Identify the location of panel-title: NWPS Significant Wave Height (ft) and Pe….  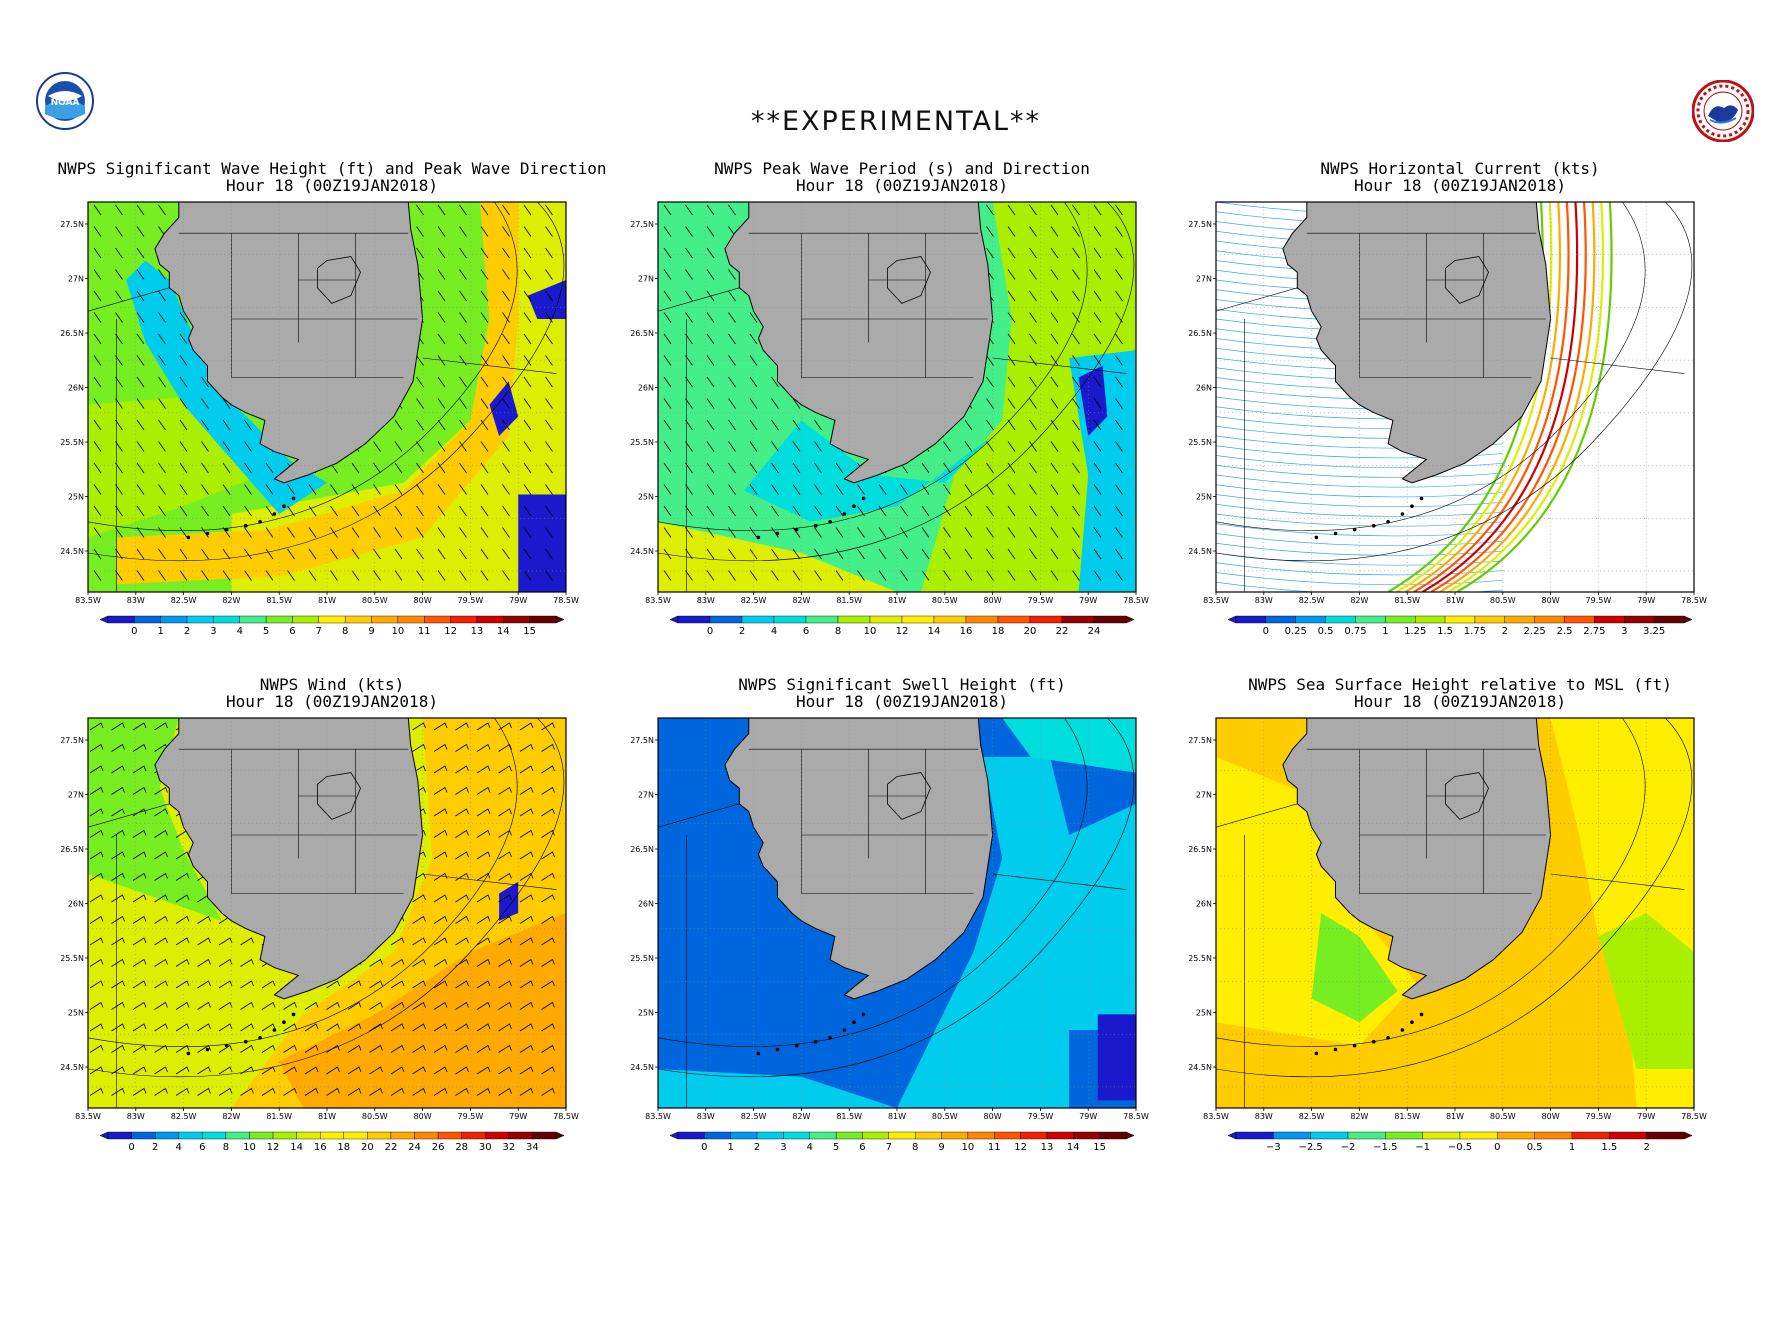
(332, 177).